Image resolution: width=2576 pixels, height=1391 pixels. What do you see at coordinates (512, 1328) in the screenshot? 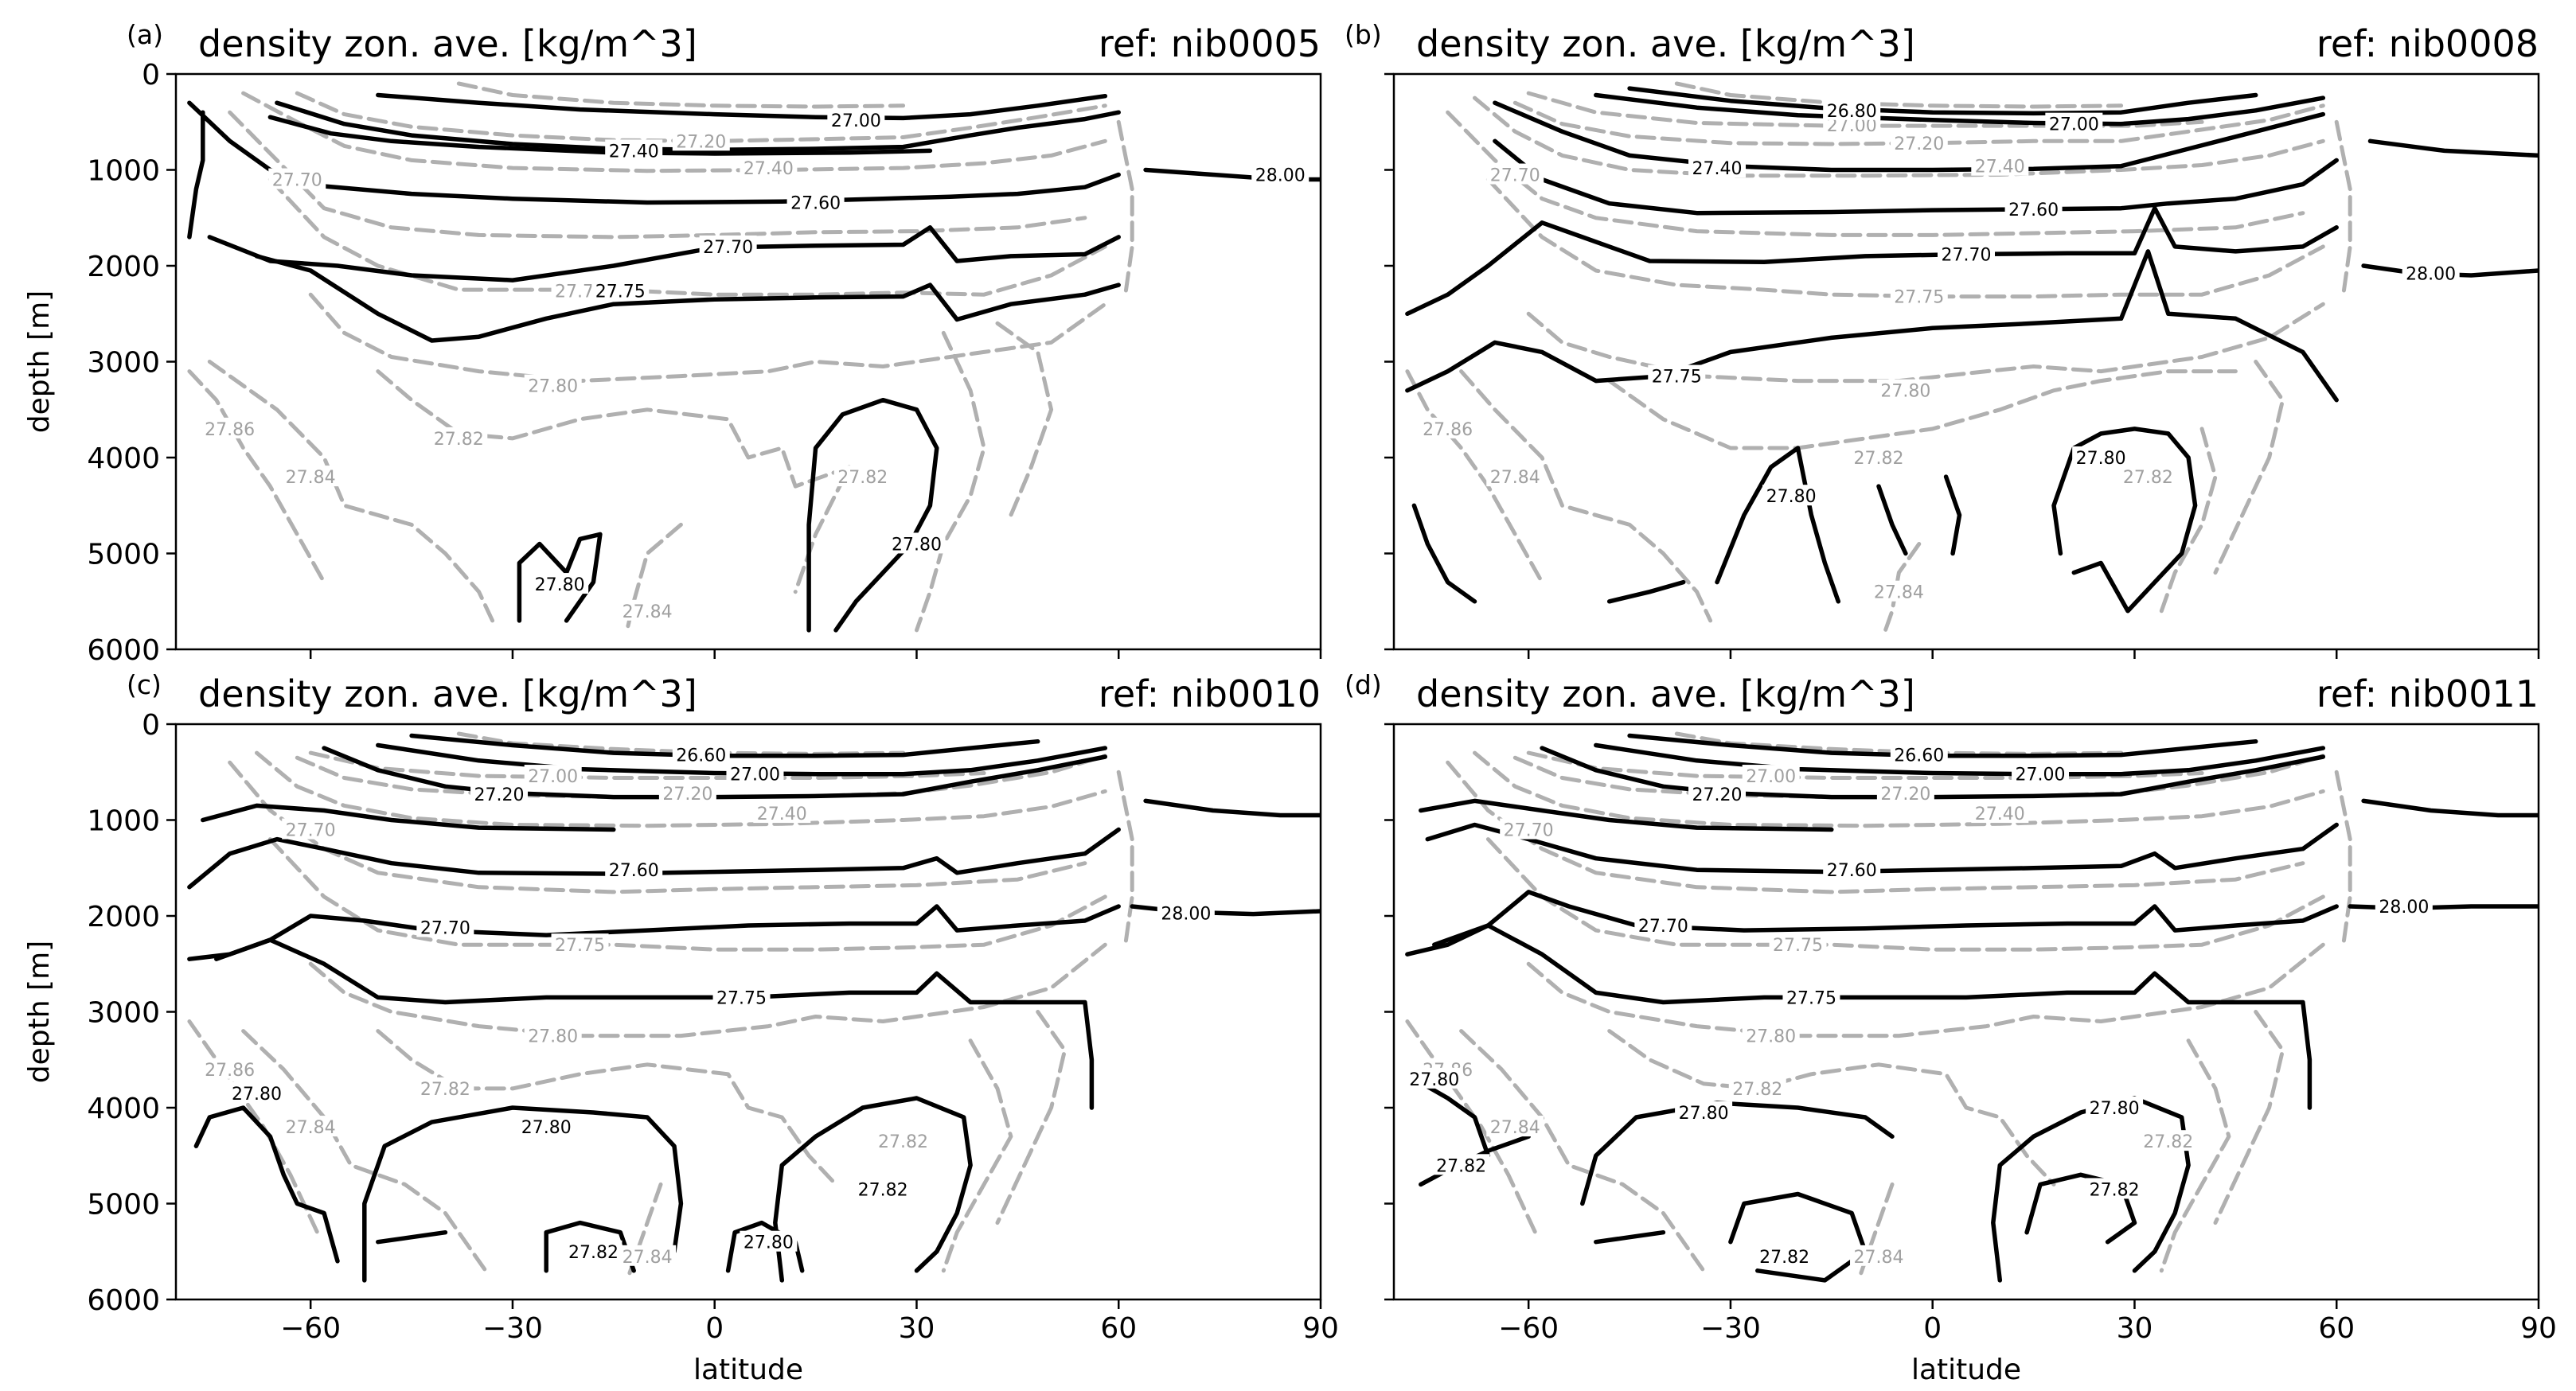
I see `x-tick-label: −30` at bounding box center [512, 1328].